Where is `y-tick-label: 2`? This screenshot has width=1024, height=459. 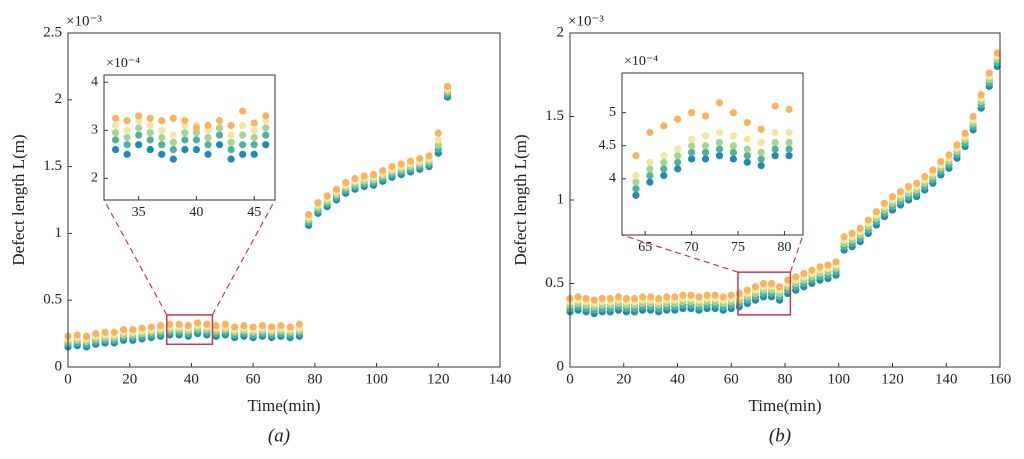
y-tick-label: 2 is located at coordinates (561, 32).